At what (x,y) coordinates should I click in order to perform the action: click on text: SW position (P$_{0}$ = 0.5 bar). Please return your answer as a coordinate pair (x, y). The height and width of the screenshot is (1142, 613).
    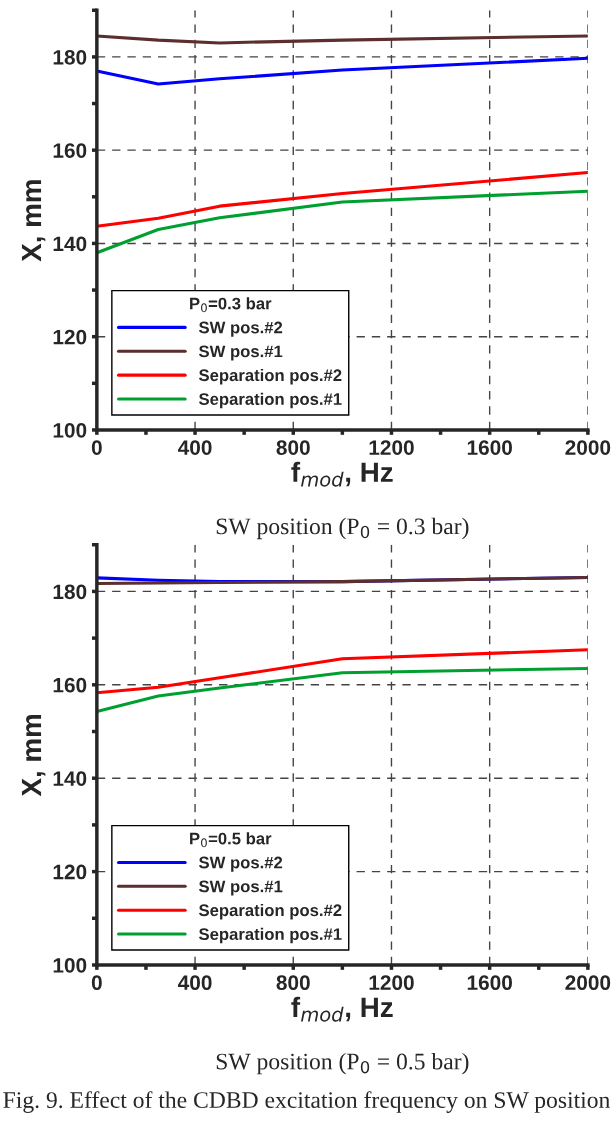
    Looking at the image, I should click on (342, 1063).